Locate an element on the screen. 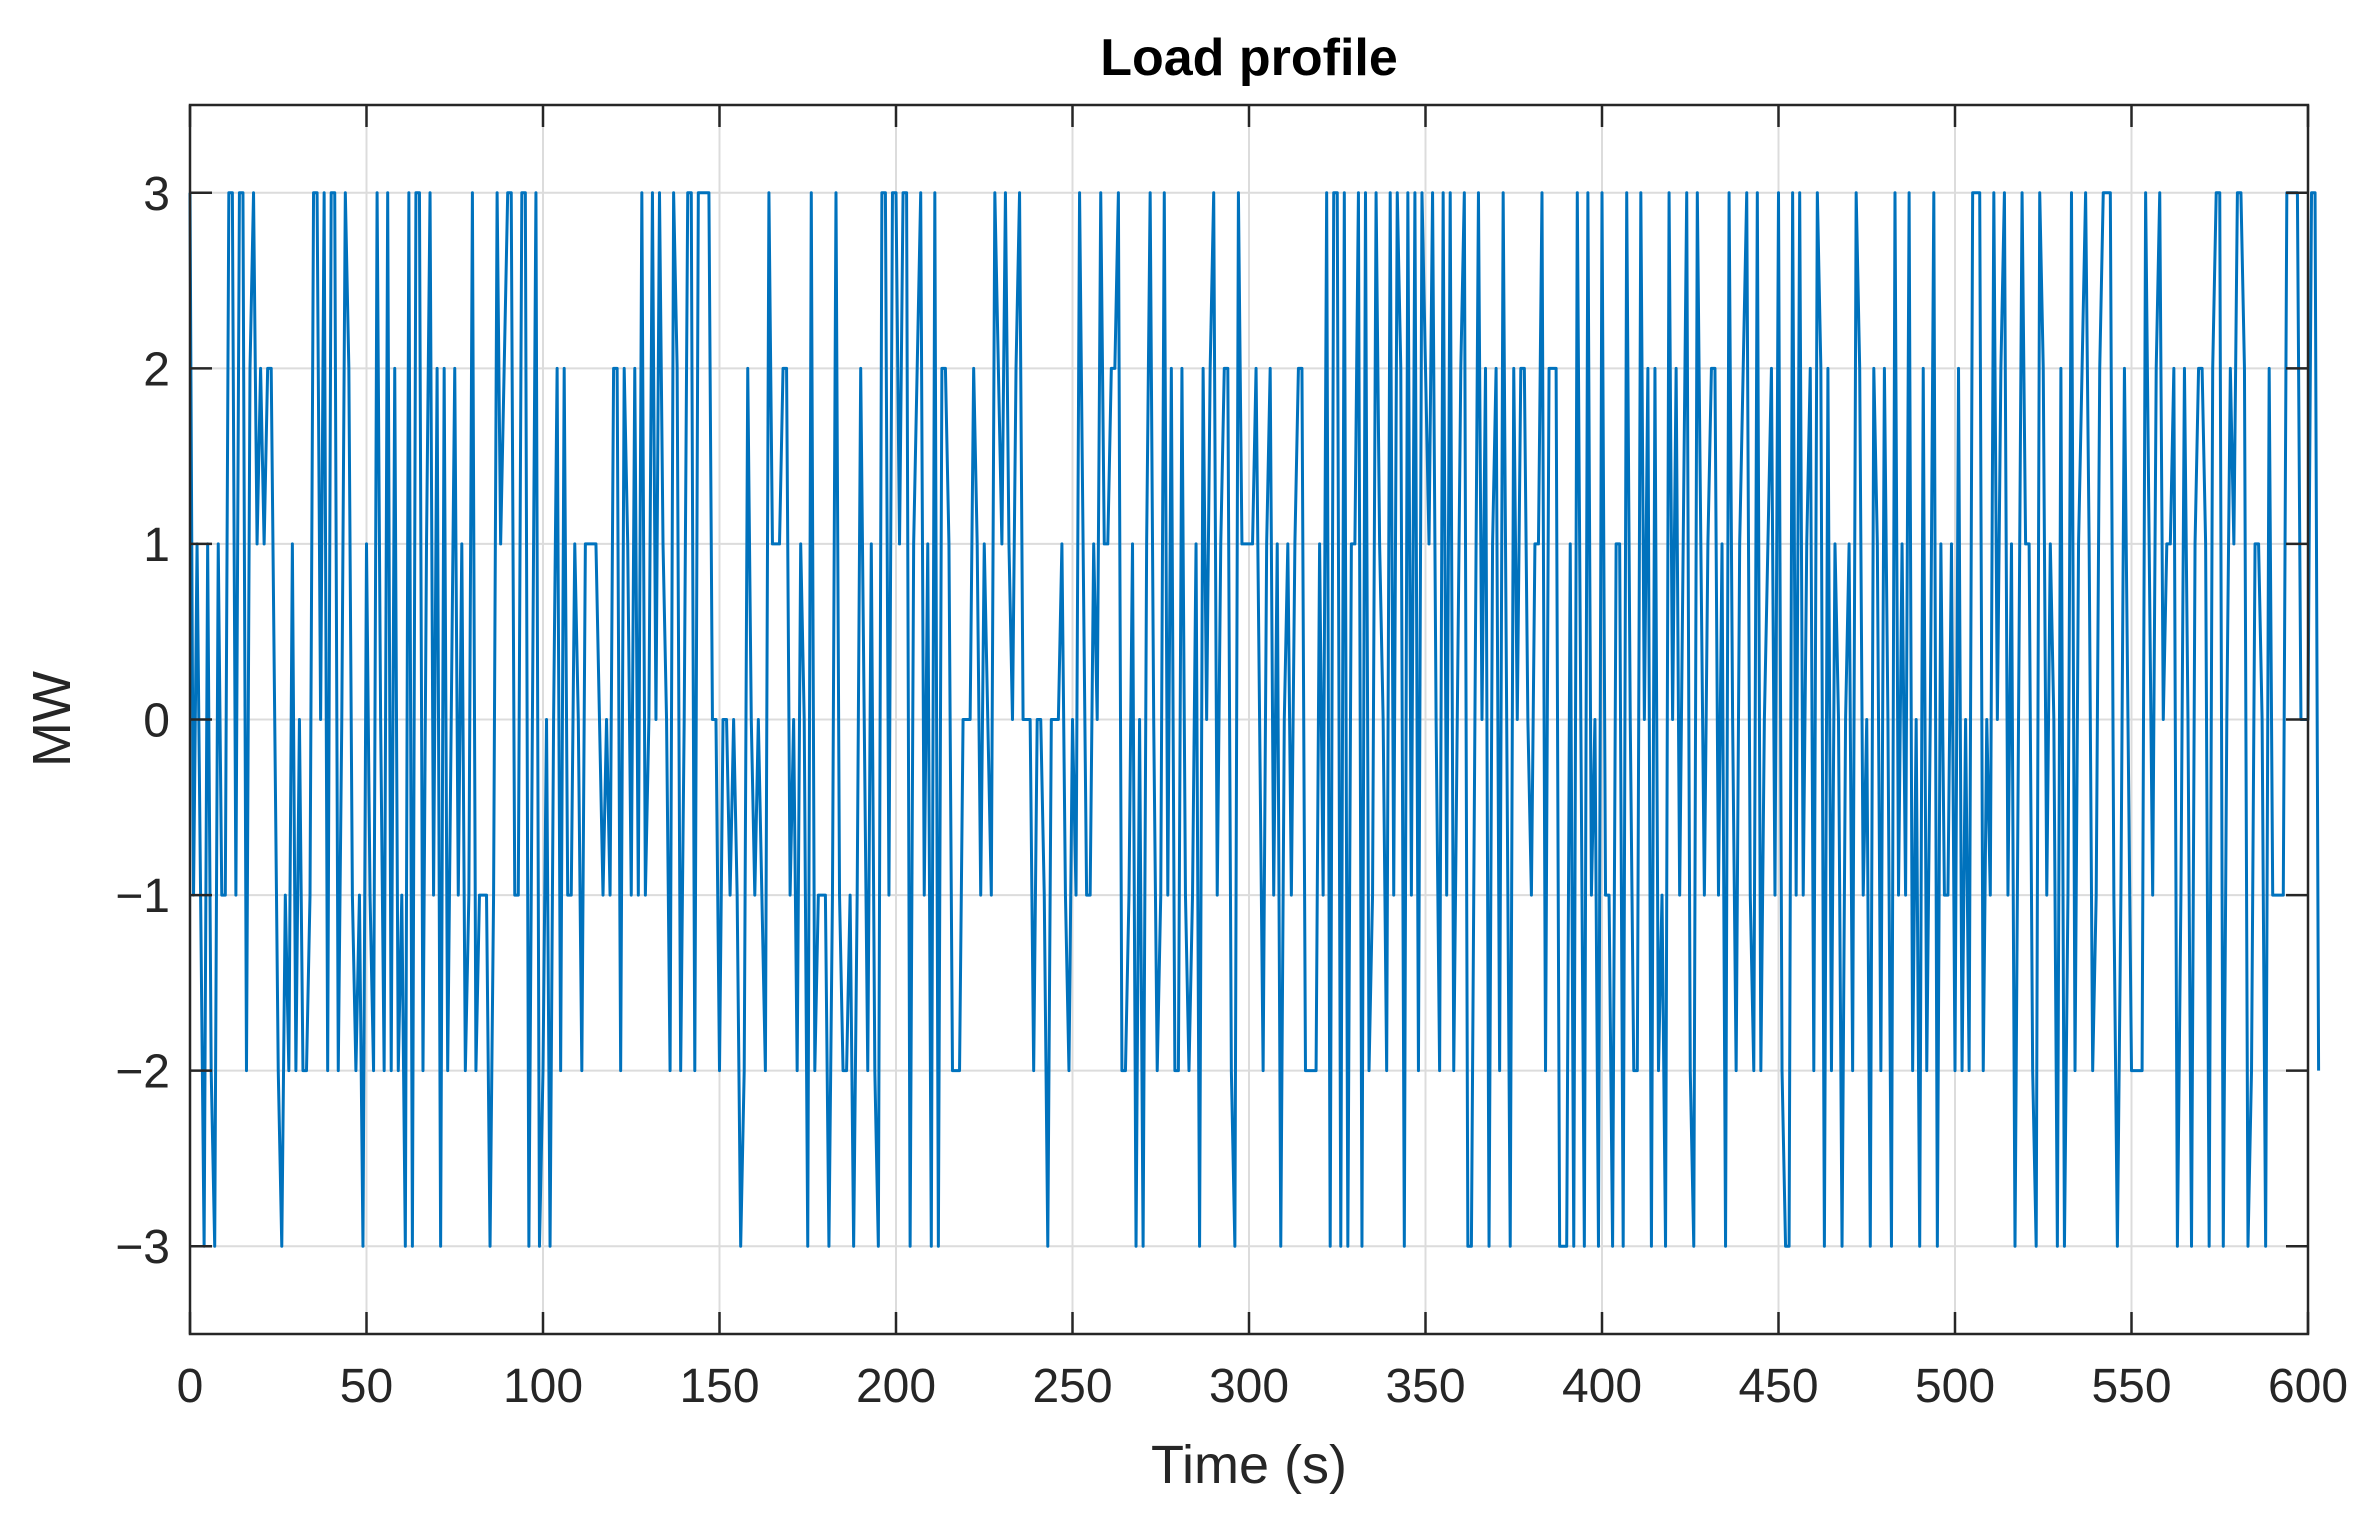 The height and width of the screenshot is (1524, 2363). x-tick-label-8: 400 is located at coordinates (1602, 1386).